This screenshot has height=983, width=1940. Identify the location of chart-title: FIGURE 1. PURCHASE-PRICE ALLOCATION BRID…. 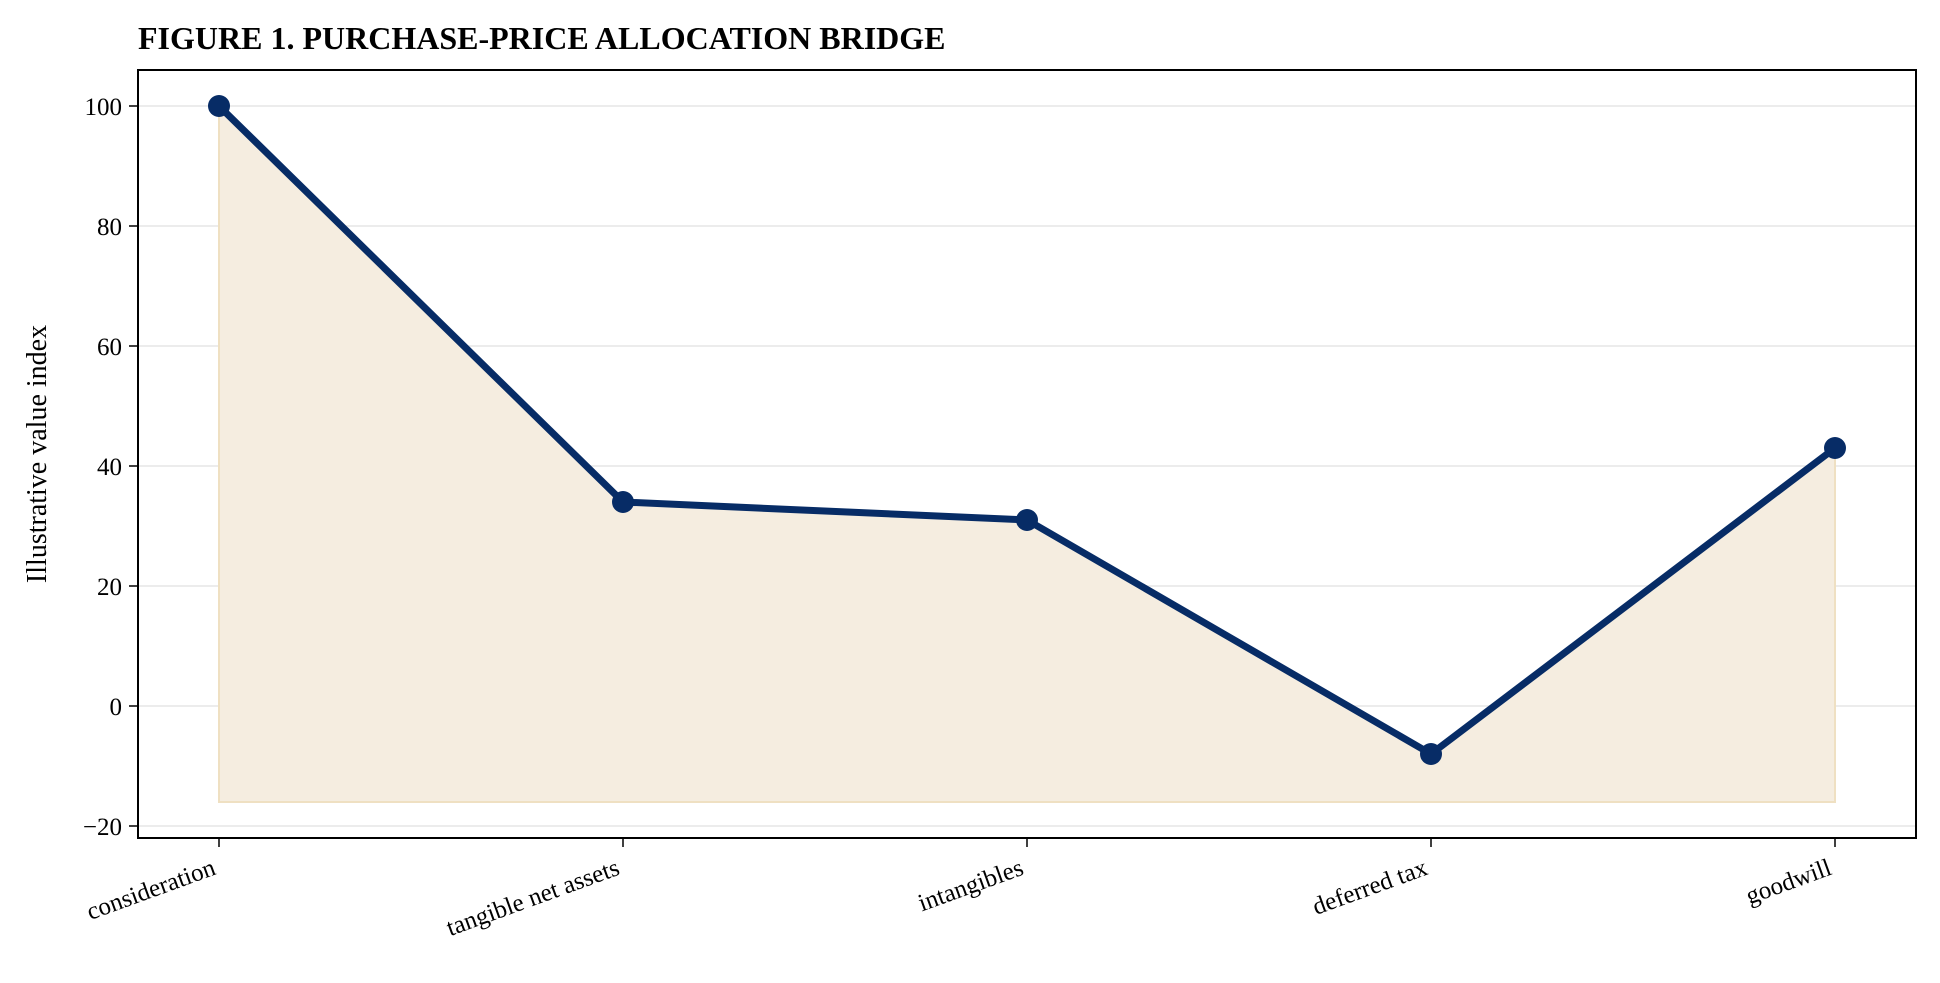
(542, 38).